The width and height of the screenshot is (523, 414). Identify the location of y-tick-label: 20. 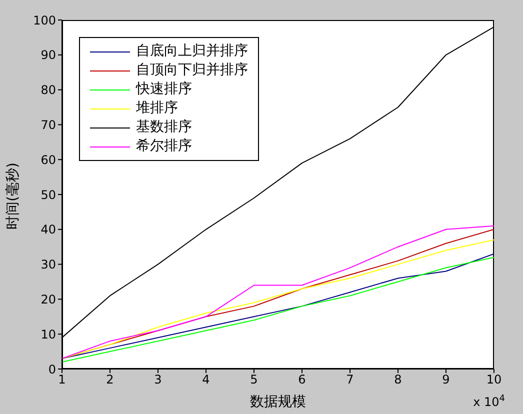
(48, 299).